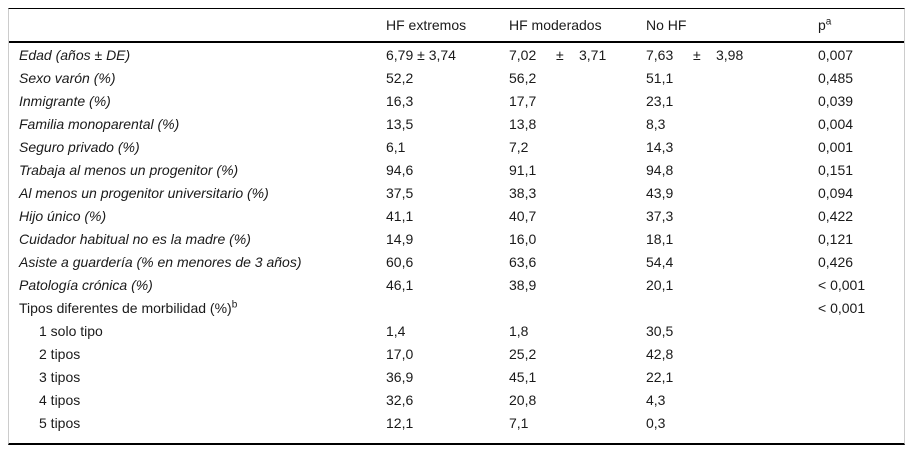 This screenshot has height=455, width=915. I want to click on row-label: 1 solo tipo, so click(71, 330).